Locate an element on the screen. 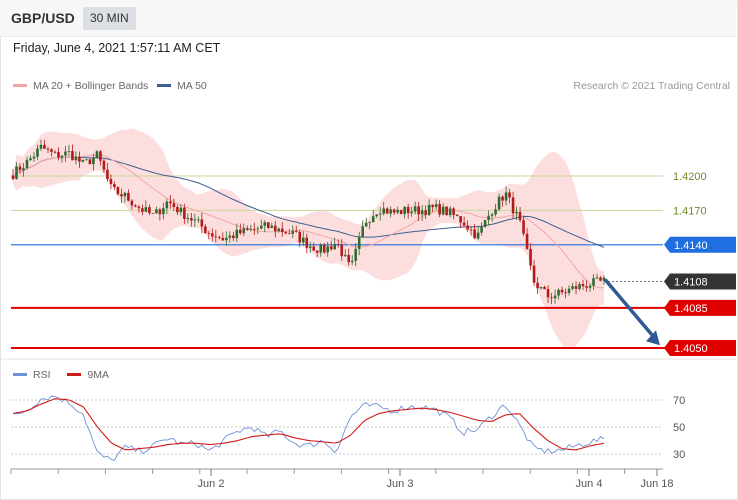 The image size is (738, 500). rsi-ma9-line is located at coordinates (308, 424).